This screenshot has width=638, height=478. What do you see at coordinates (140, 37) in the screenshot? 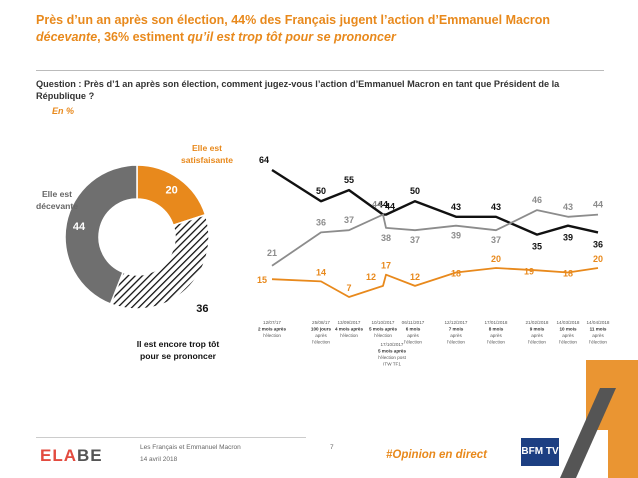
I see `title-part3: , 36% estiment` at bounding box center [140, 37].